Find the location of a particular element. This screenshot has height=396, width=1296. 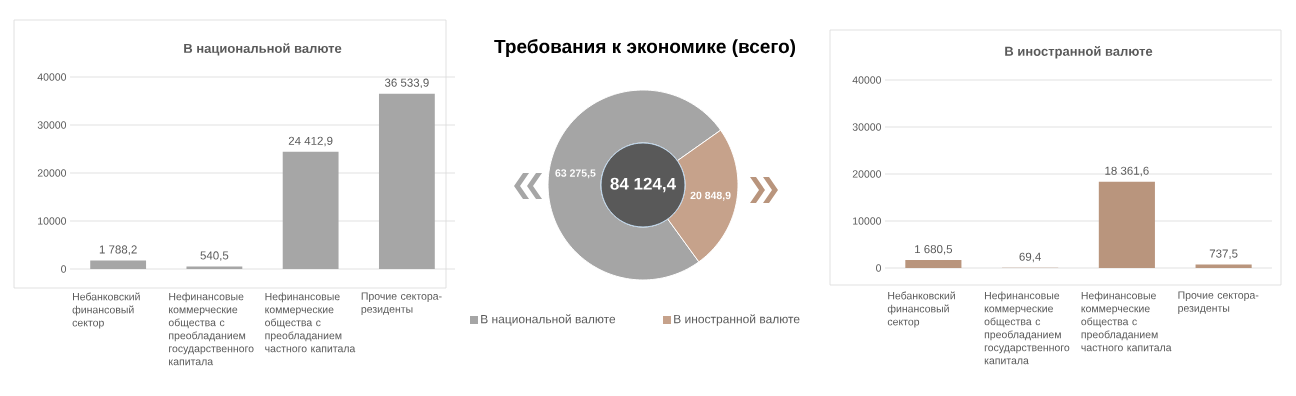

data-label: 36 533,9 is located at coordinates (406, 83).